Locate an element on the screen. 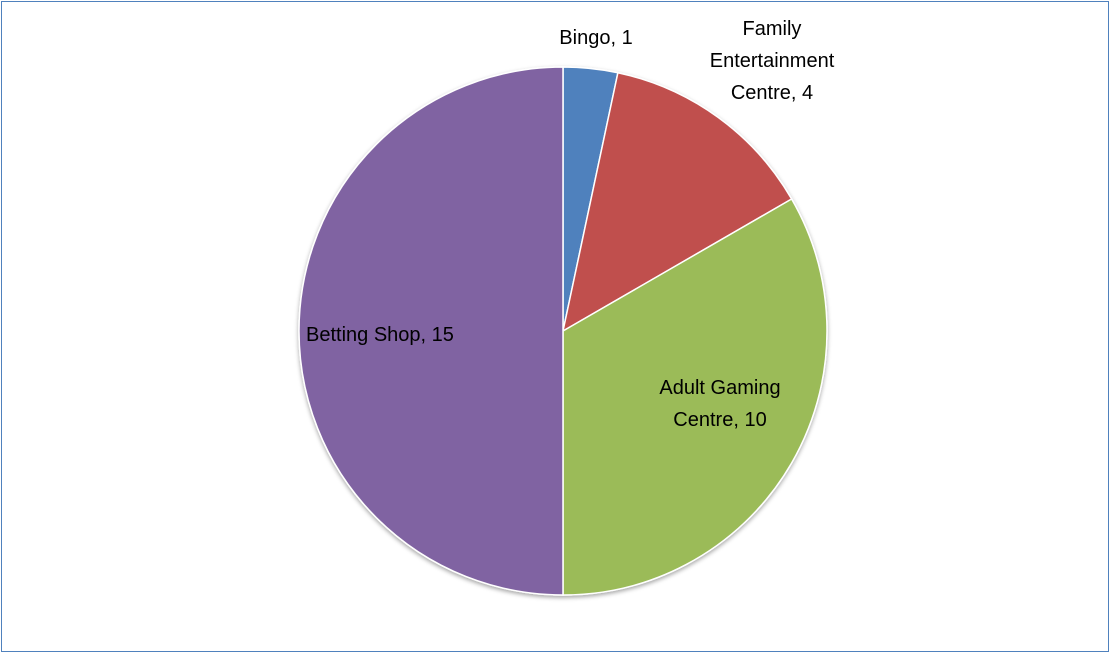 The width and height of the screenshot is (1112, 655). data-label-line: Family is located at coordinates (772, 29).